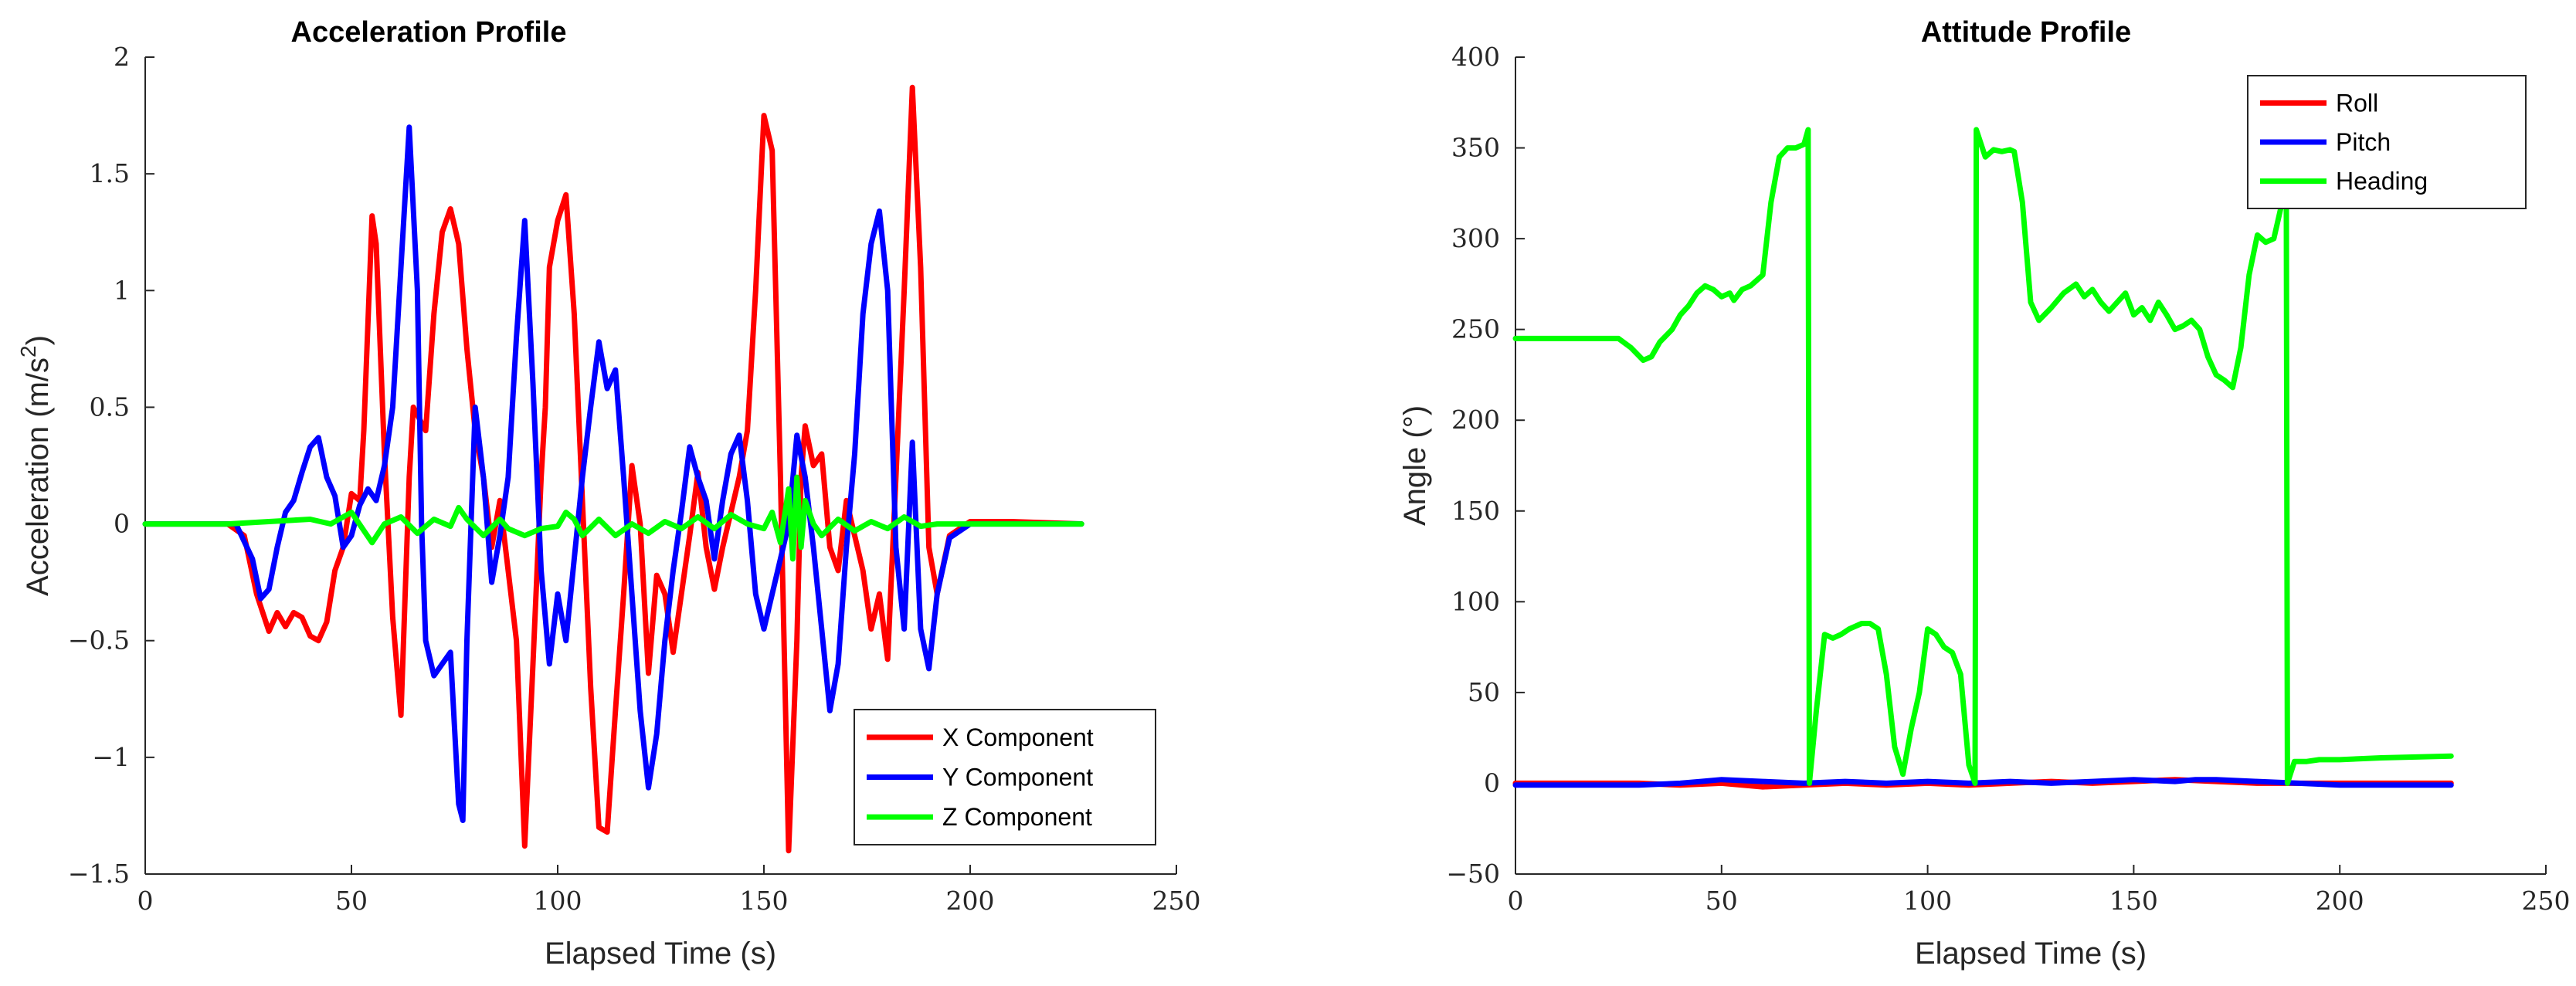 The height and width of the screenshot is (986, 2576). I want to click on acceleration-y-tick-label: −1.5, so click(99, 874).